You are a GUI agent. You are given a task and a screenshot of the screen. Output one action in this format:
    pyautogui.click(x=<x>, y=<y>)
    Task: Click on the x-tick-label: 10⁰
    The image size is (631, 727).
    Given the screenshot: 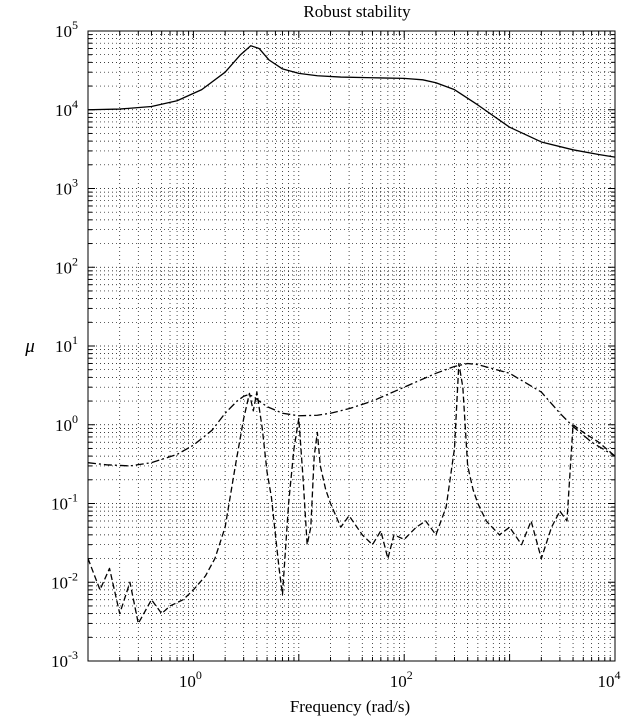 What is the action you would take?
    pyautogui.click(x=190, y=679)
    